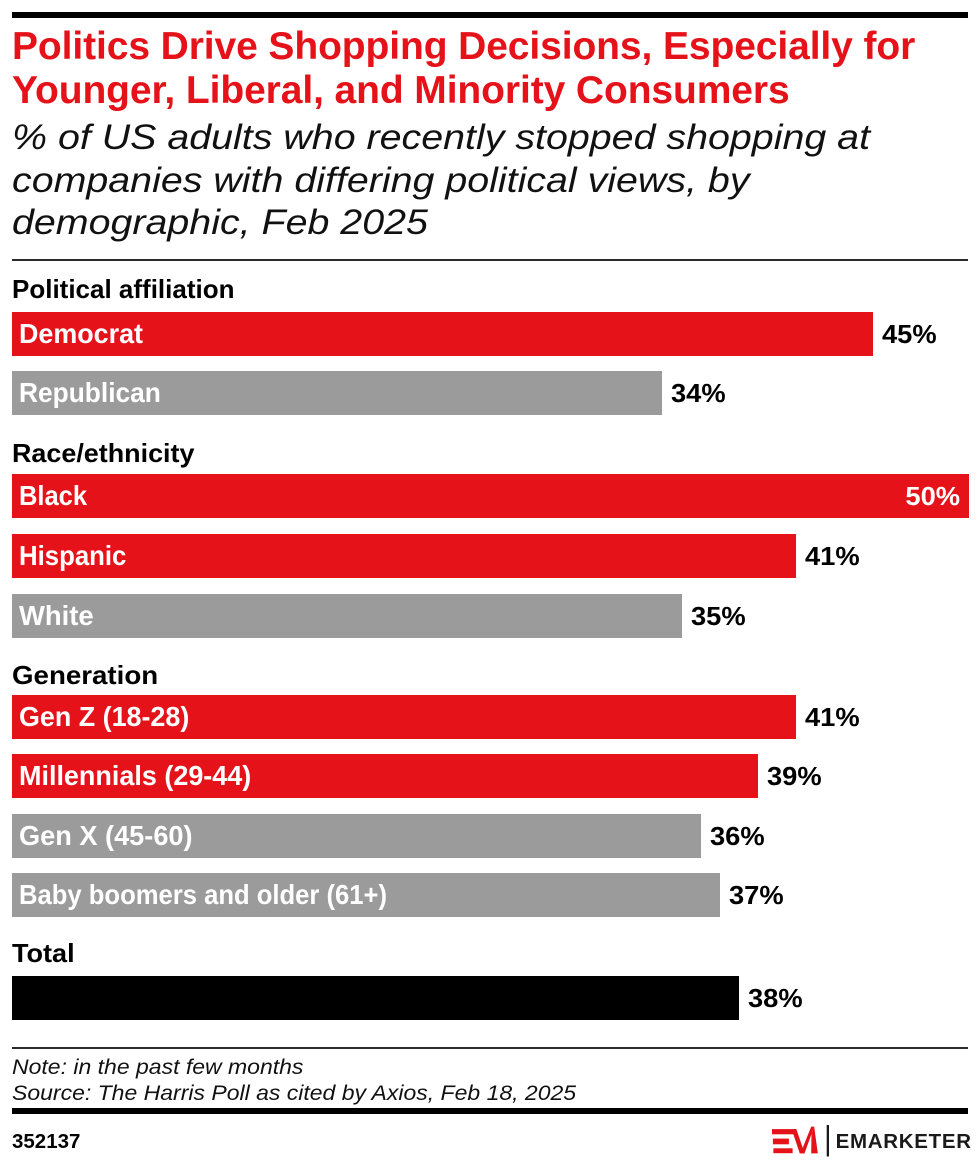 This screenshot has height=1173, width=980. What do you see at coordinates (904, 1141) in the screenshot?
I see `svg-text: EMARKETER` at bounding box center [904, 1141].